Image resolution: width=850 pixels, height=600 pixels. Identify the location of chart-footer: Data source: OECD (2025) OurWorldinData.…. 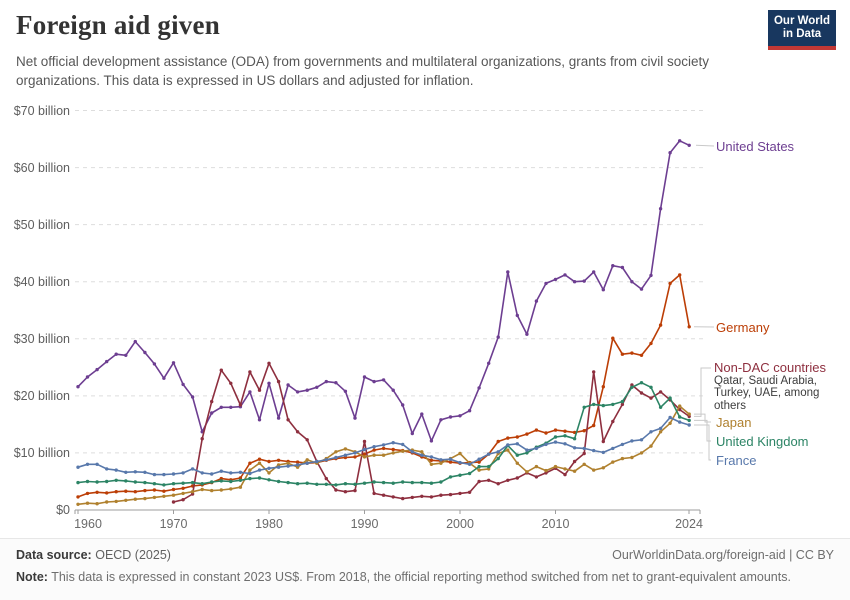
(425, 569).